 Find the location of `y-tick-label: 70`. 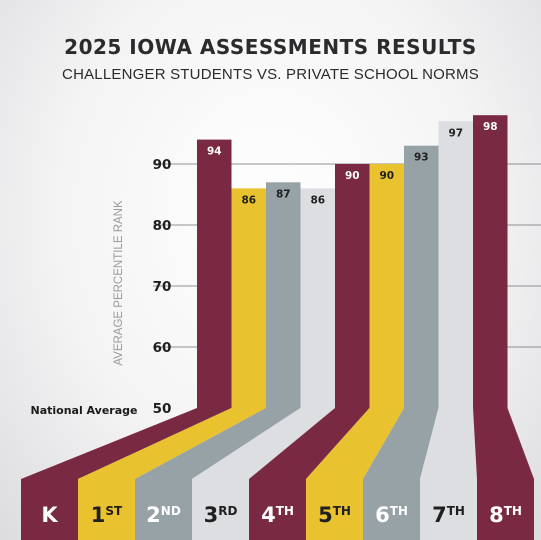

y-tick-label: 70 is located at coordinates (162, 287).